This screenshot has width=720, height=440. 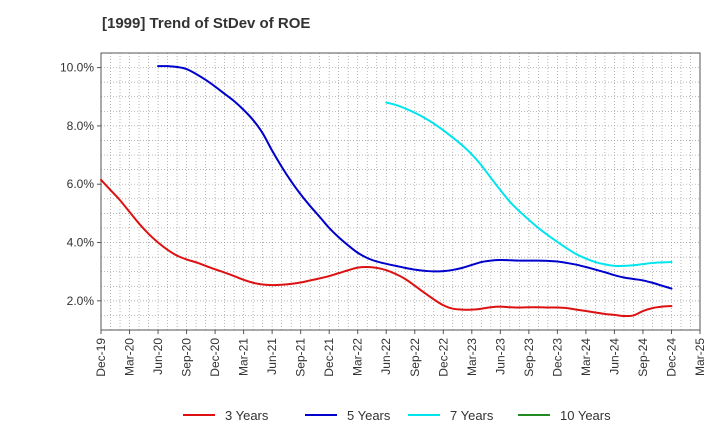 What do you see at coordinates (81, 243) in the screenshot?
I see `y-tick-label: 4.0%` at bounding box center [81, 243].